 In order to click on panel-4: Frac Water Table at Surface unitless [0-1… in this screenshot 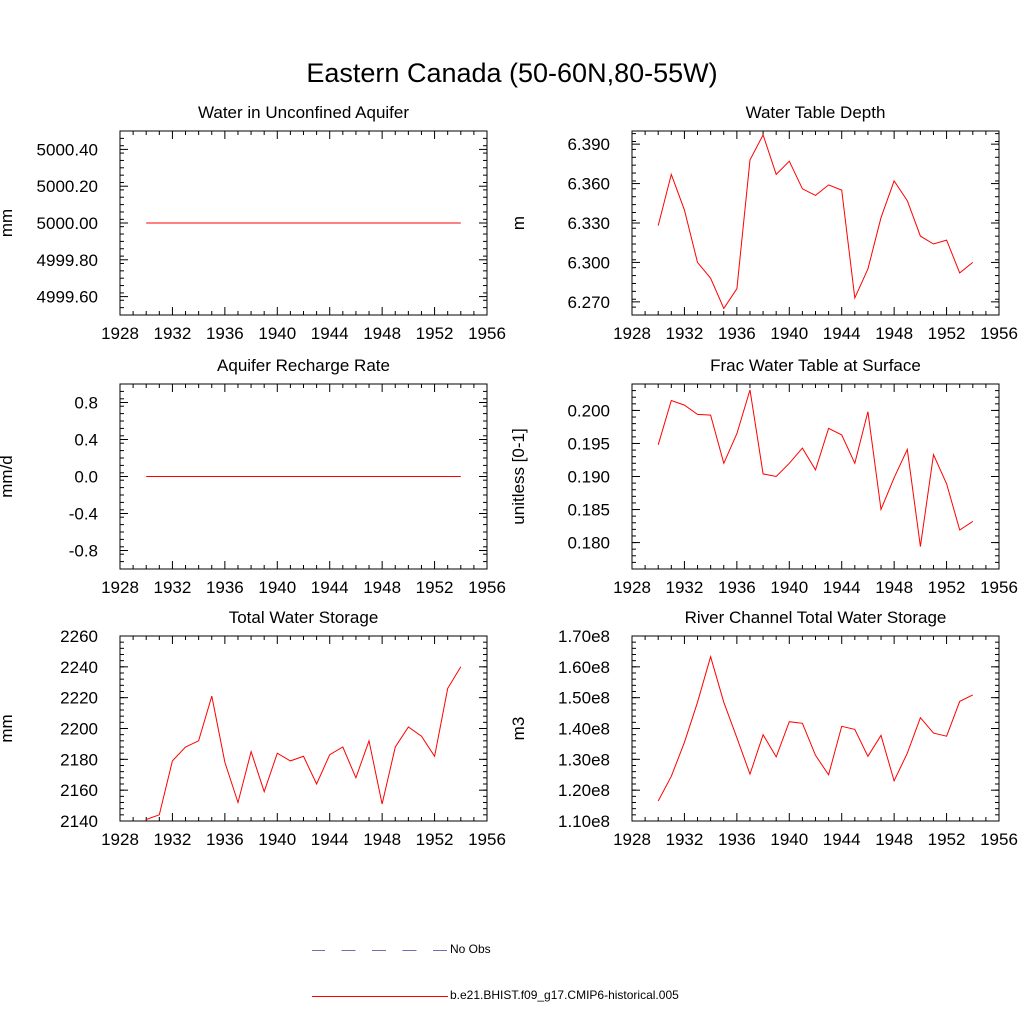, I will do `click(763, 476)`.